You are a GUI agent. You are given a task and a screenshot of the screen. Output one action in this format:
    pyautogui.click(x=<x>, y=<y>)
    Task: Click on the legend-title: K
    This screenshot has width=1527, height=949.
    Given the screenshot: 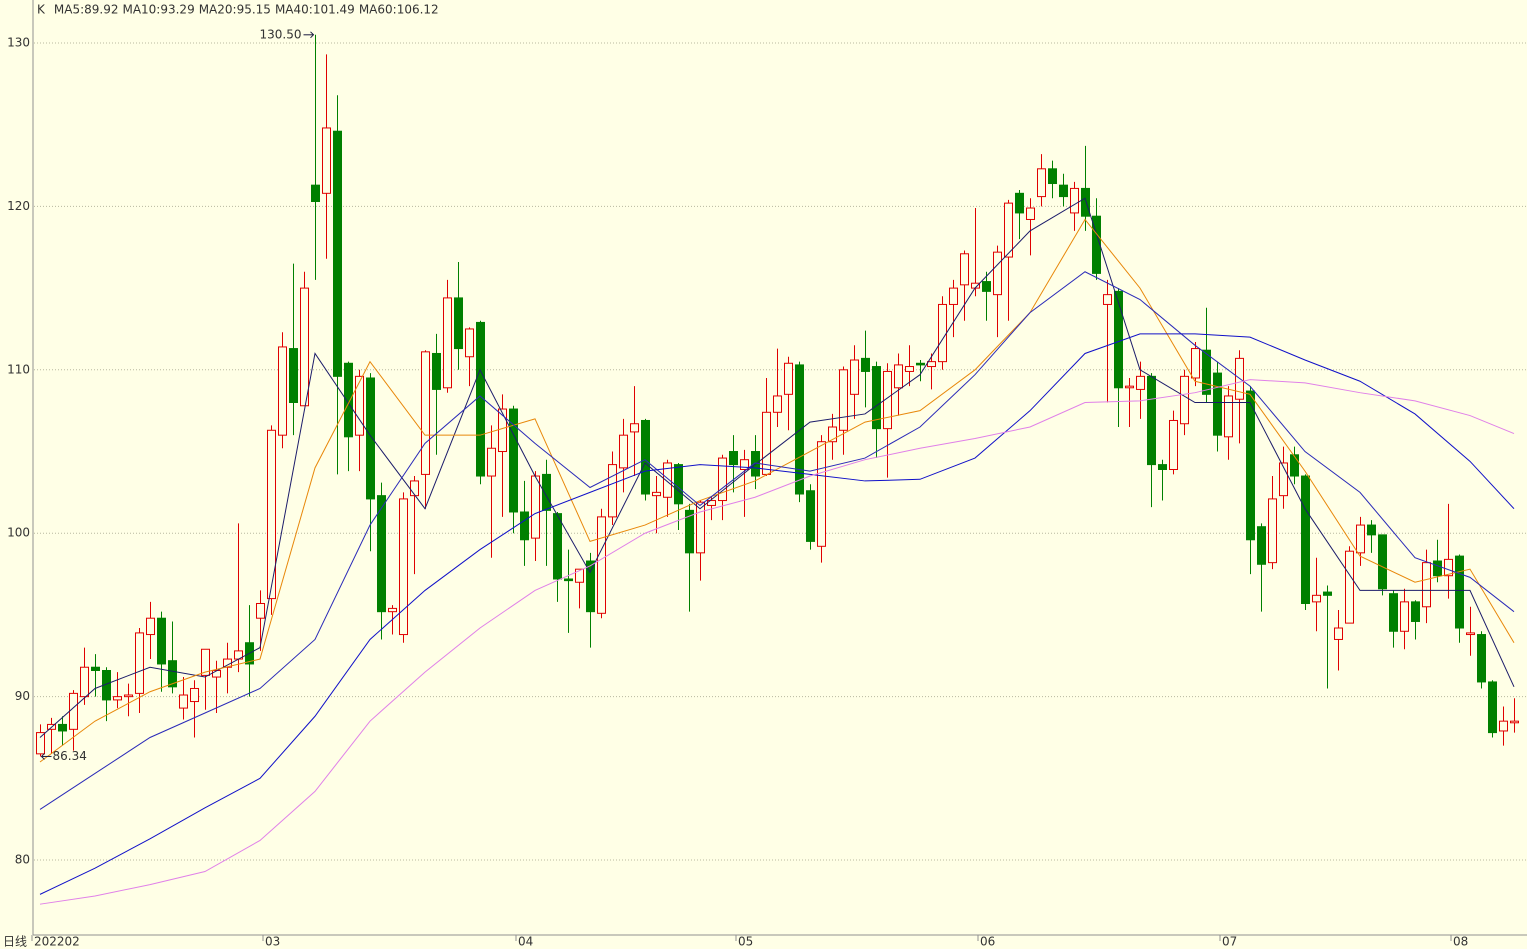 What is the action you would take?
    pyautogui.click(x=41, y=10)
    